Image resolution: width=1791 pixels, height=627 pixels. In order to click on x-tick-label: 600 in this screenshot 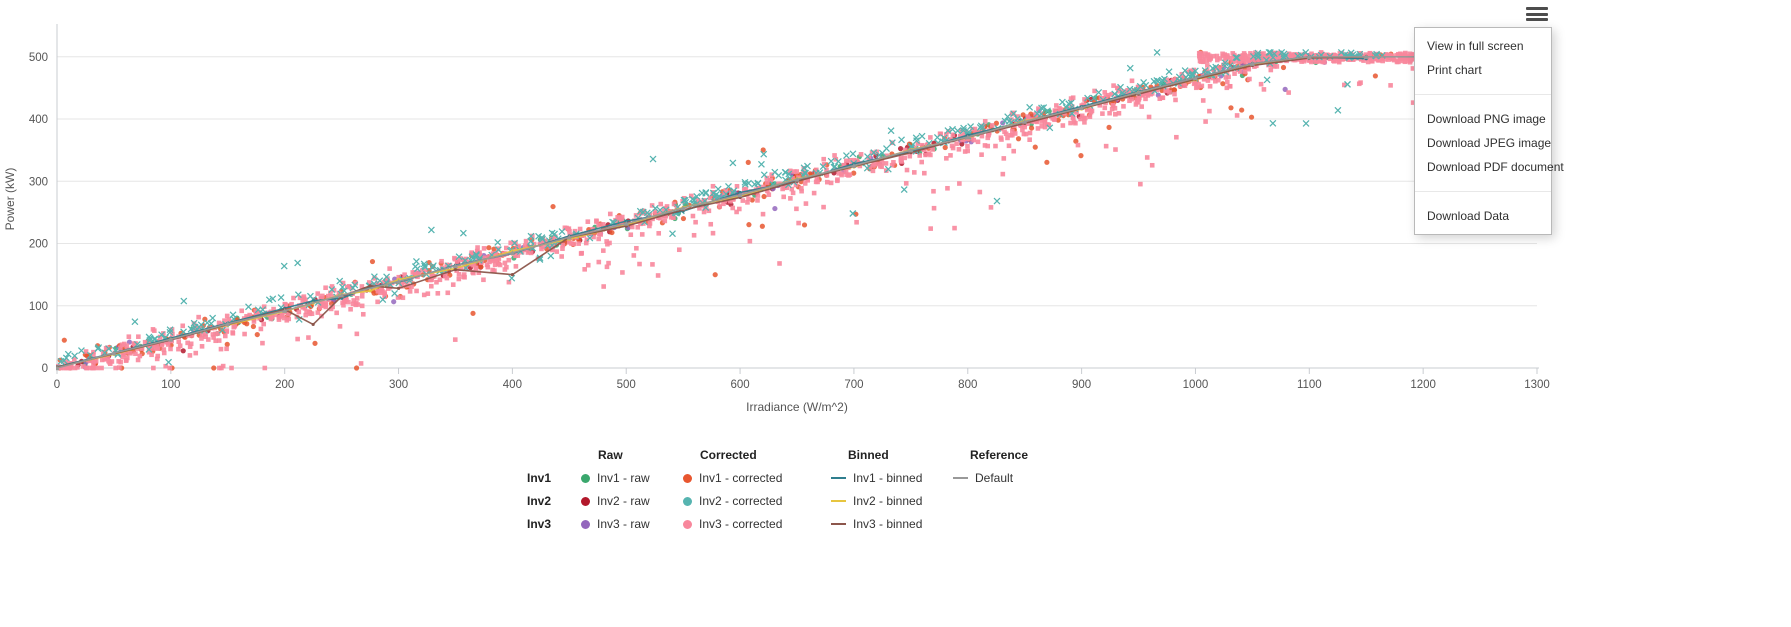, I will do `click(739, 385)`.